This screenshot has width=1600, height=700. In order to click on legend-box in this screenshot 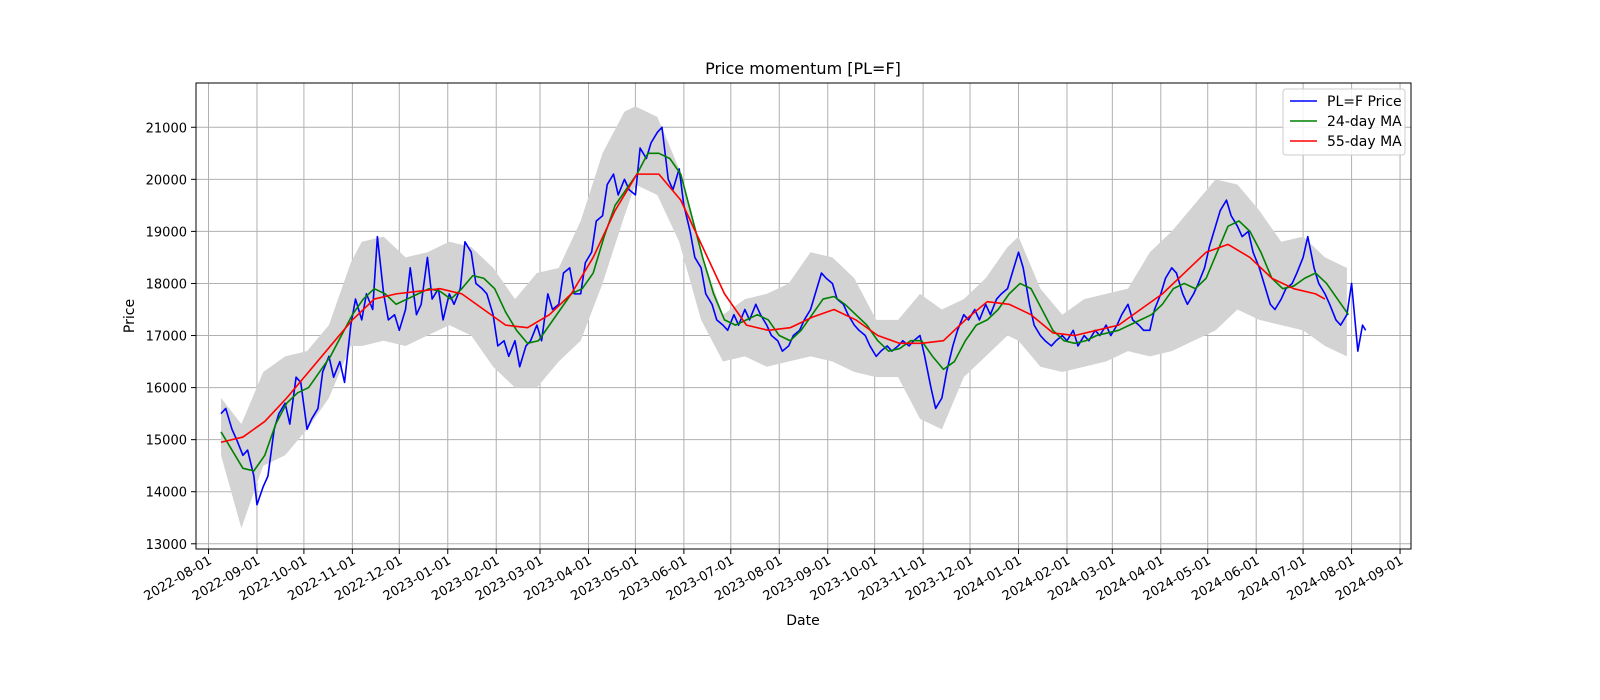, I will do `click(1344, 122)`.